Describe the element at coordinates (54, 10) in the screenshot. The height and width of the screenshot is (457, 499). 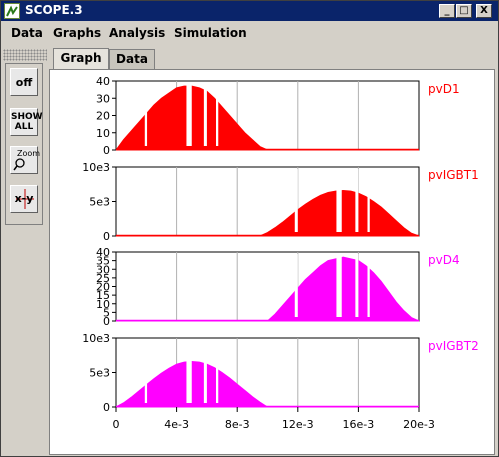
I see `window-title: SCOPE.3` at that location.